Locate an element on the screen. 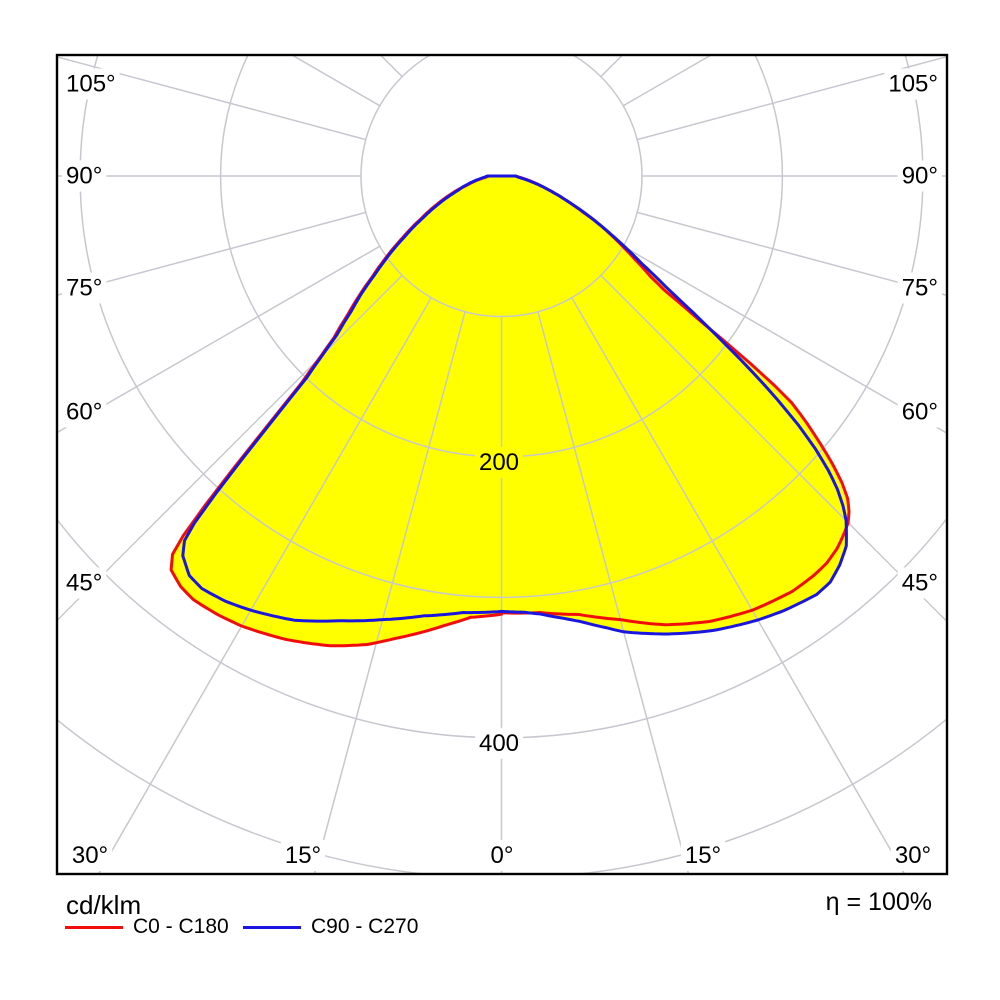 The height and width of the screenshot is (1000, 1000). angle-label-bottom-0: 30° is located at coordinates (90, 855).